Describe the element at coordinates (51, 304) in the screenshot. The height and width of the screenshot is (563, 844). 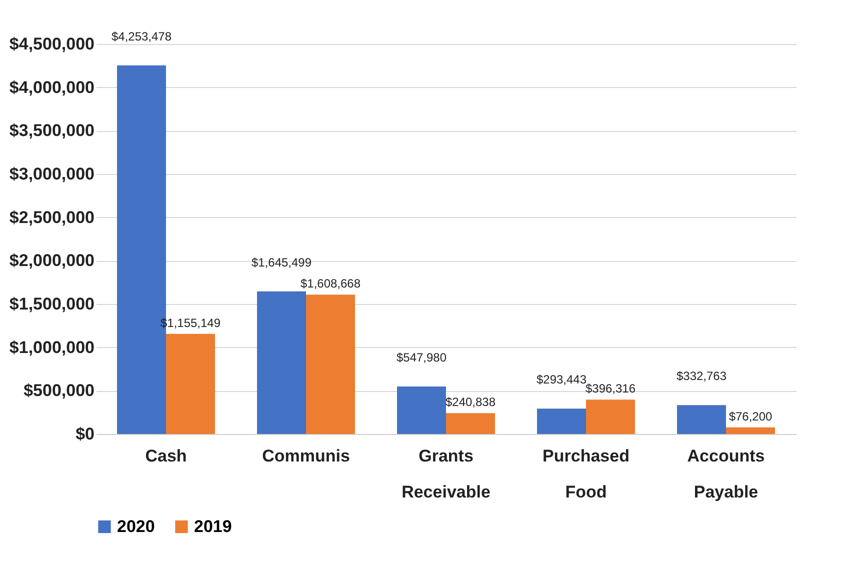
I see `y-tick-label: $1,500,000` at that location.